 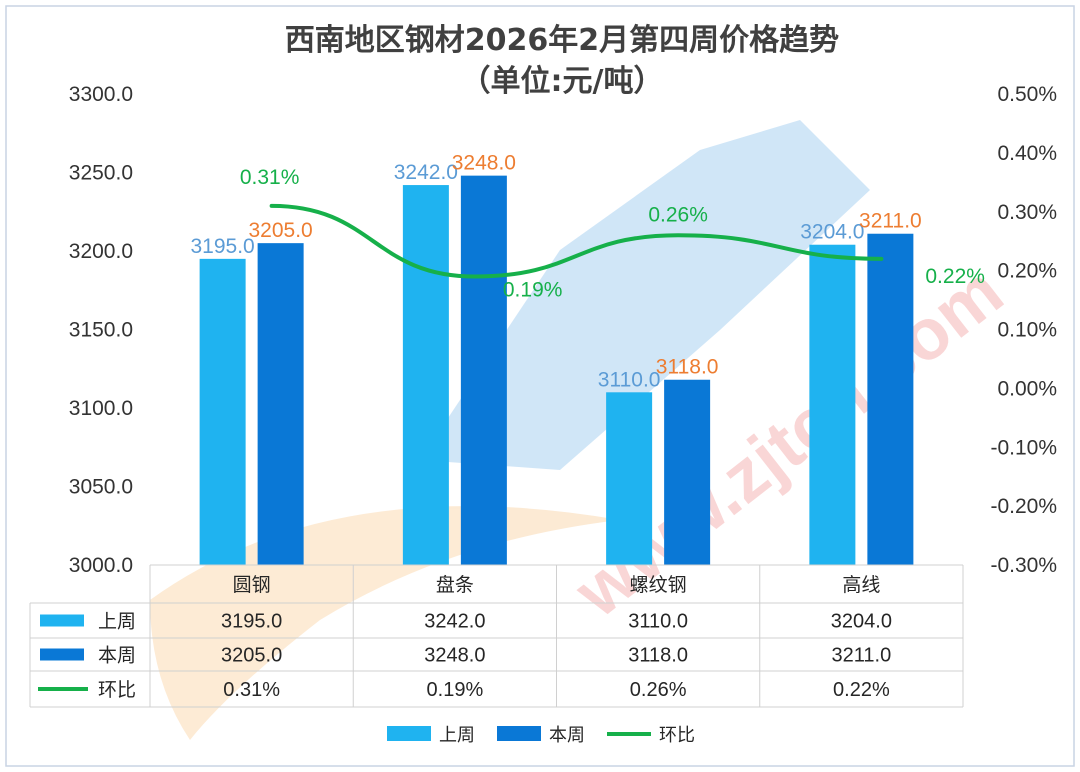 What do you see at coordinates (678, 214) in the screenshot?
I see `line-point-label: 0.26%` at bounding box center [678, 214].